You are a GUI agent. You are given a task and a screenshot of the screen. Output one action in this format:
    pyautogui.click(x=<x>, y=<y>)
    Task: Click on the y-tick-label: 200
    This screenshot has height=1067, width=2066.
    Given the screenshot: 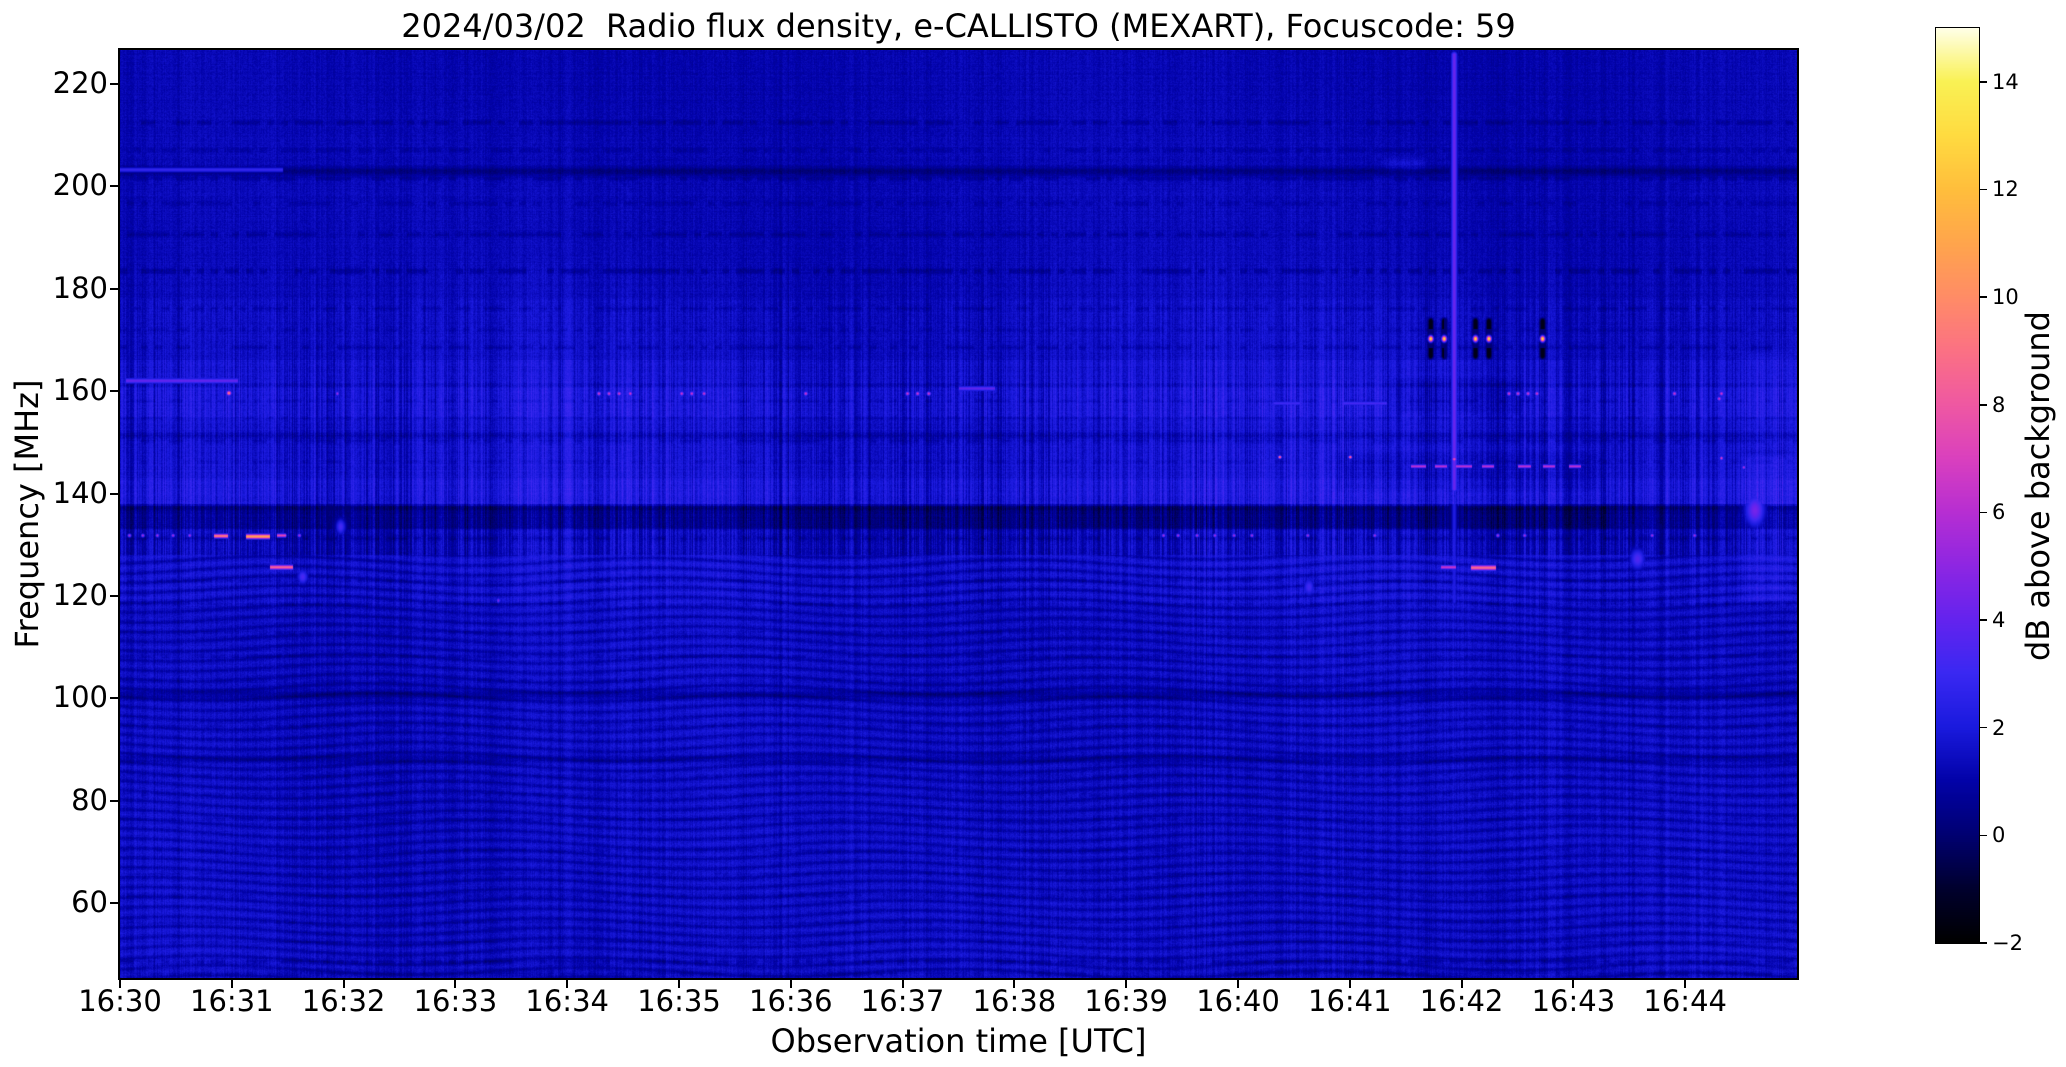 What is the action you would take?
    pyautogui.click(x=80, y=185)
    